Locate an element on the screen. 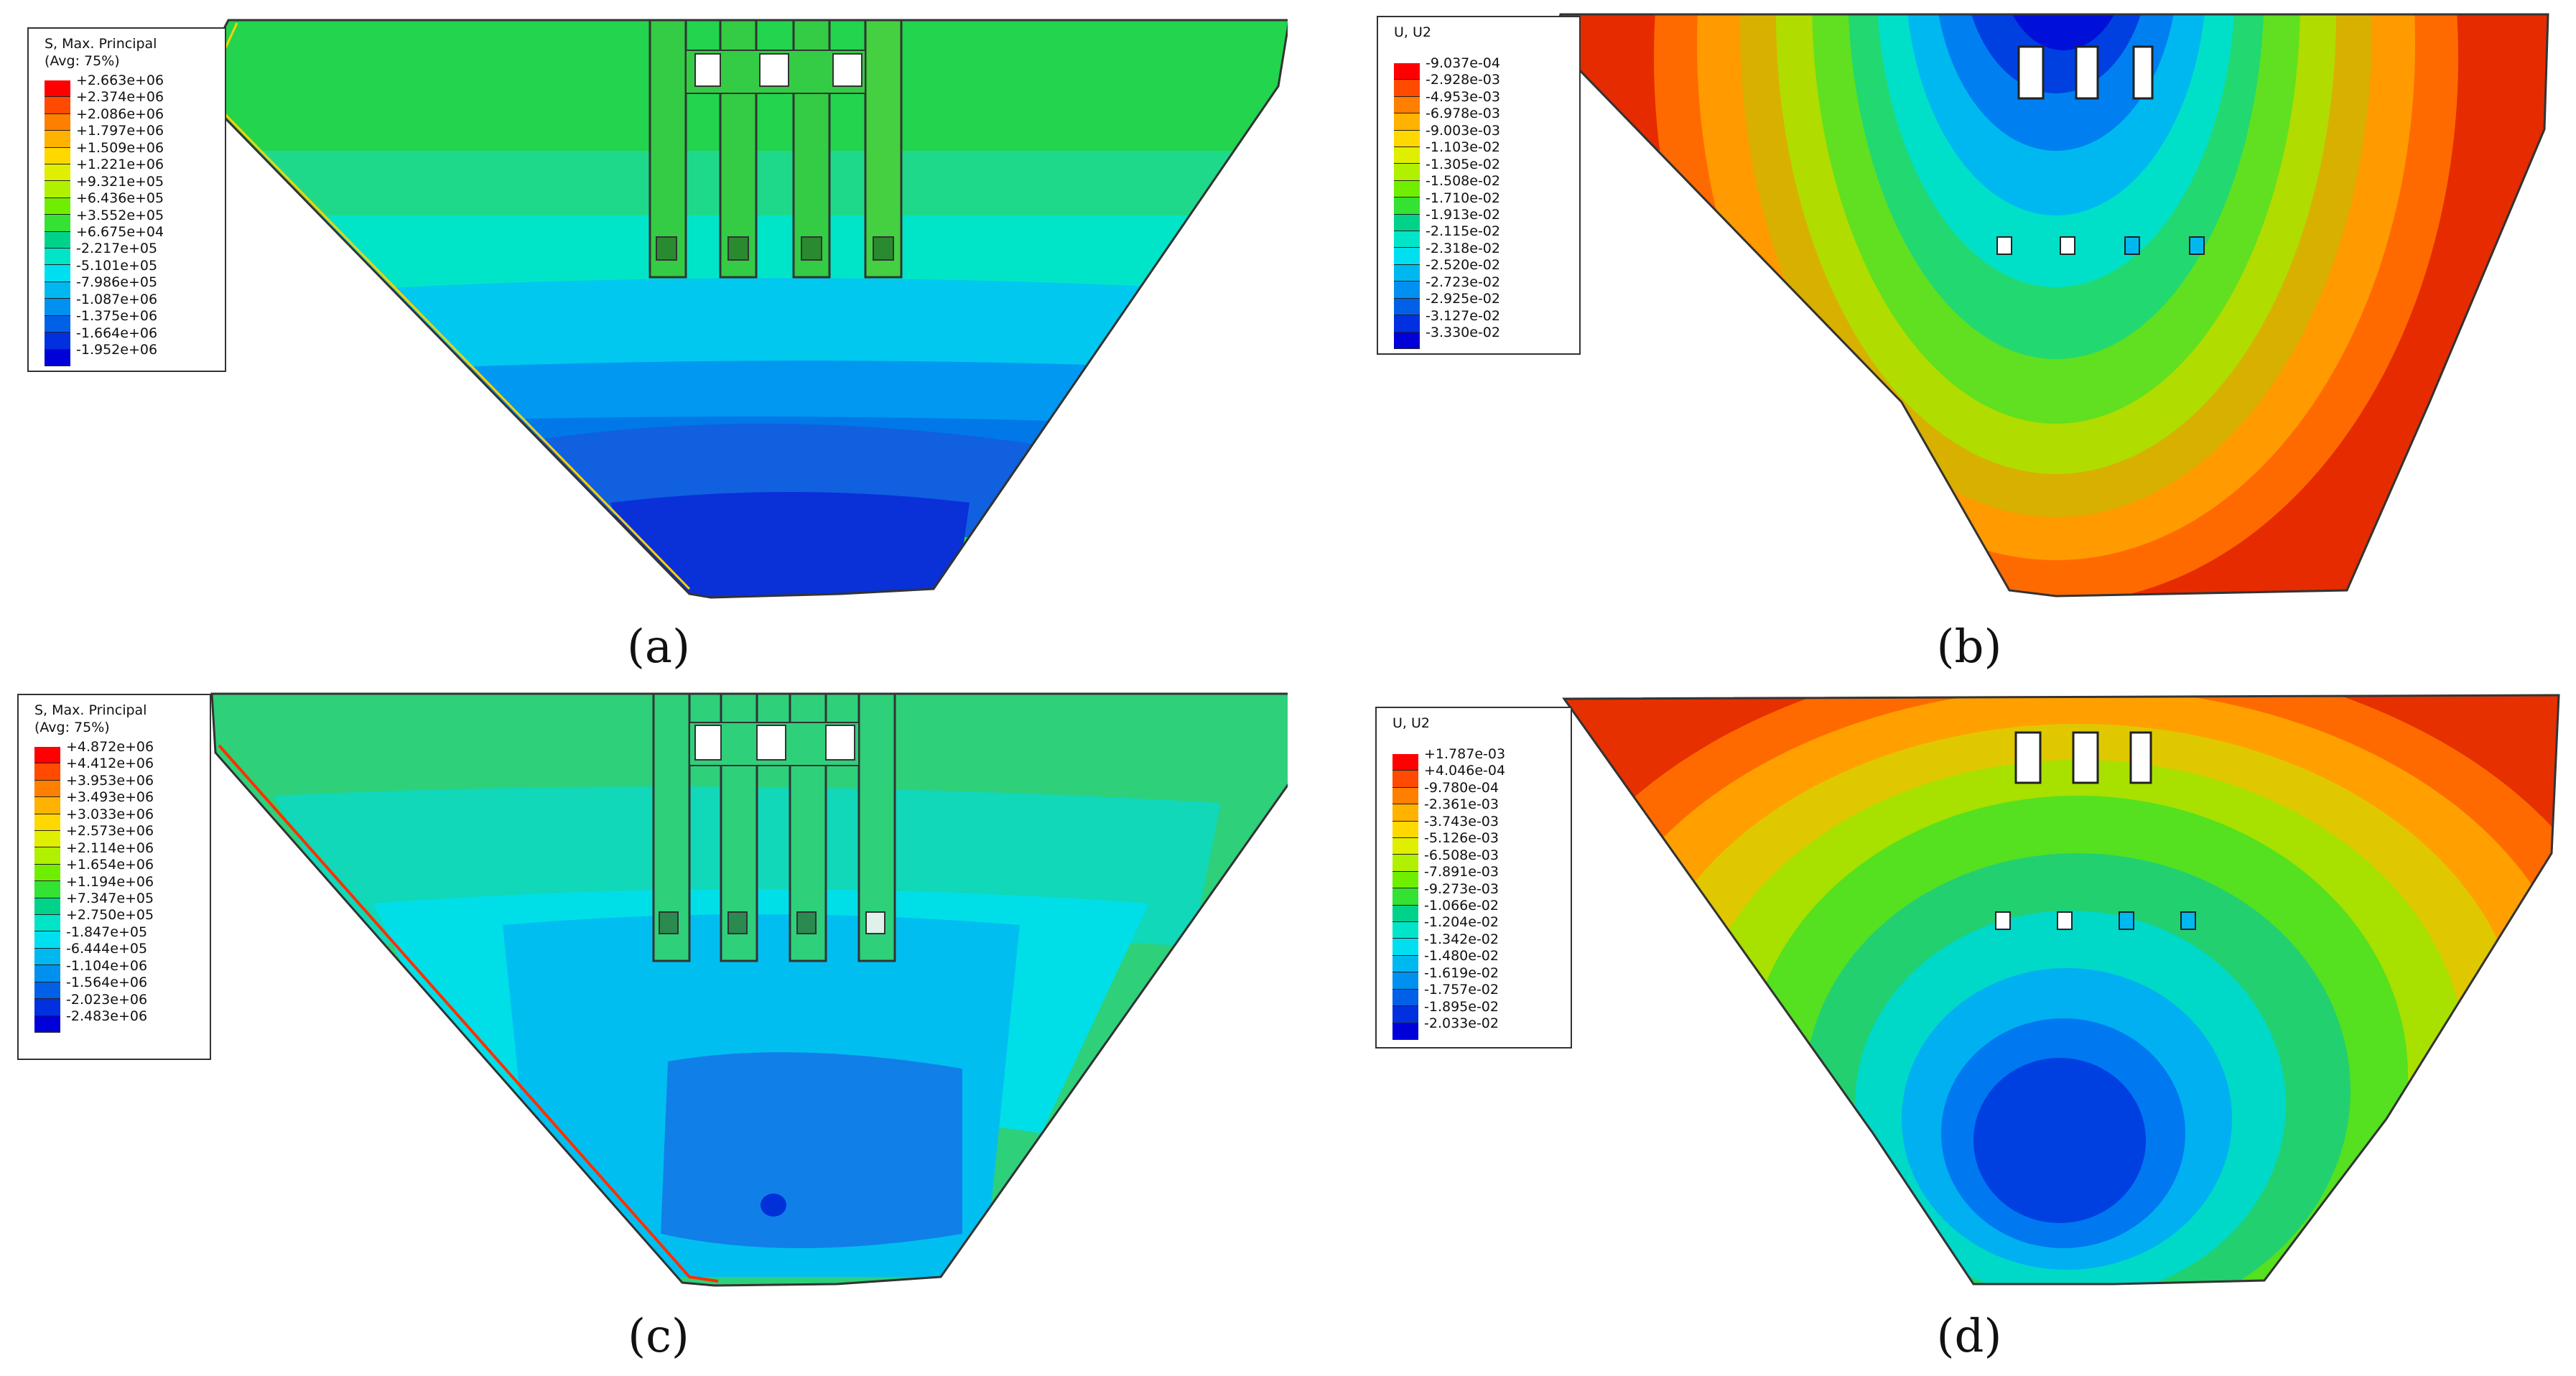 The width and height of the screenshot is (2576, 1376). legend-tick-label: -1.342e-02 is located at coordinates (1461, 939).